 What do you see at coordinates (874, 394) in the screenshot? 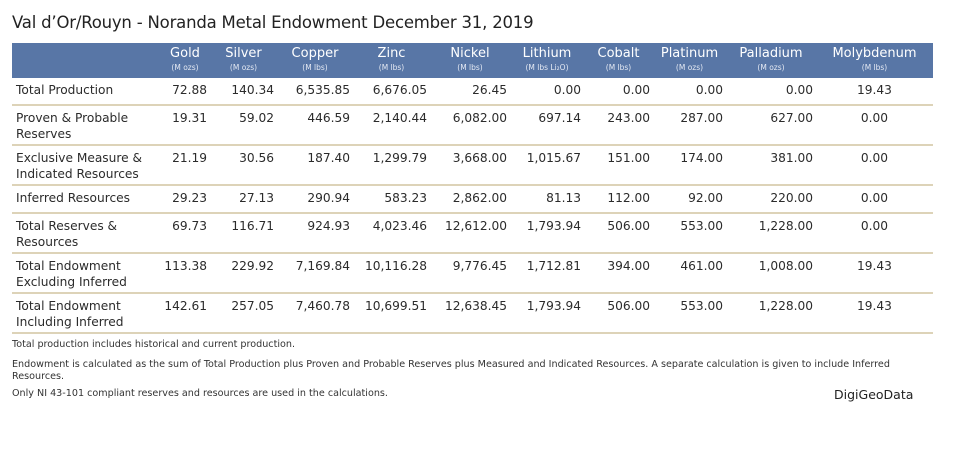
I see `brand-logo-text: DigiGeoData` at bounding box center [874, 394].